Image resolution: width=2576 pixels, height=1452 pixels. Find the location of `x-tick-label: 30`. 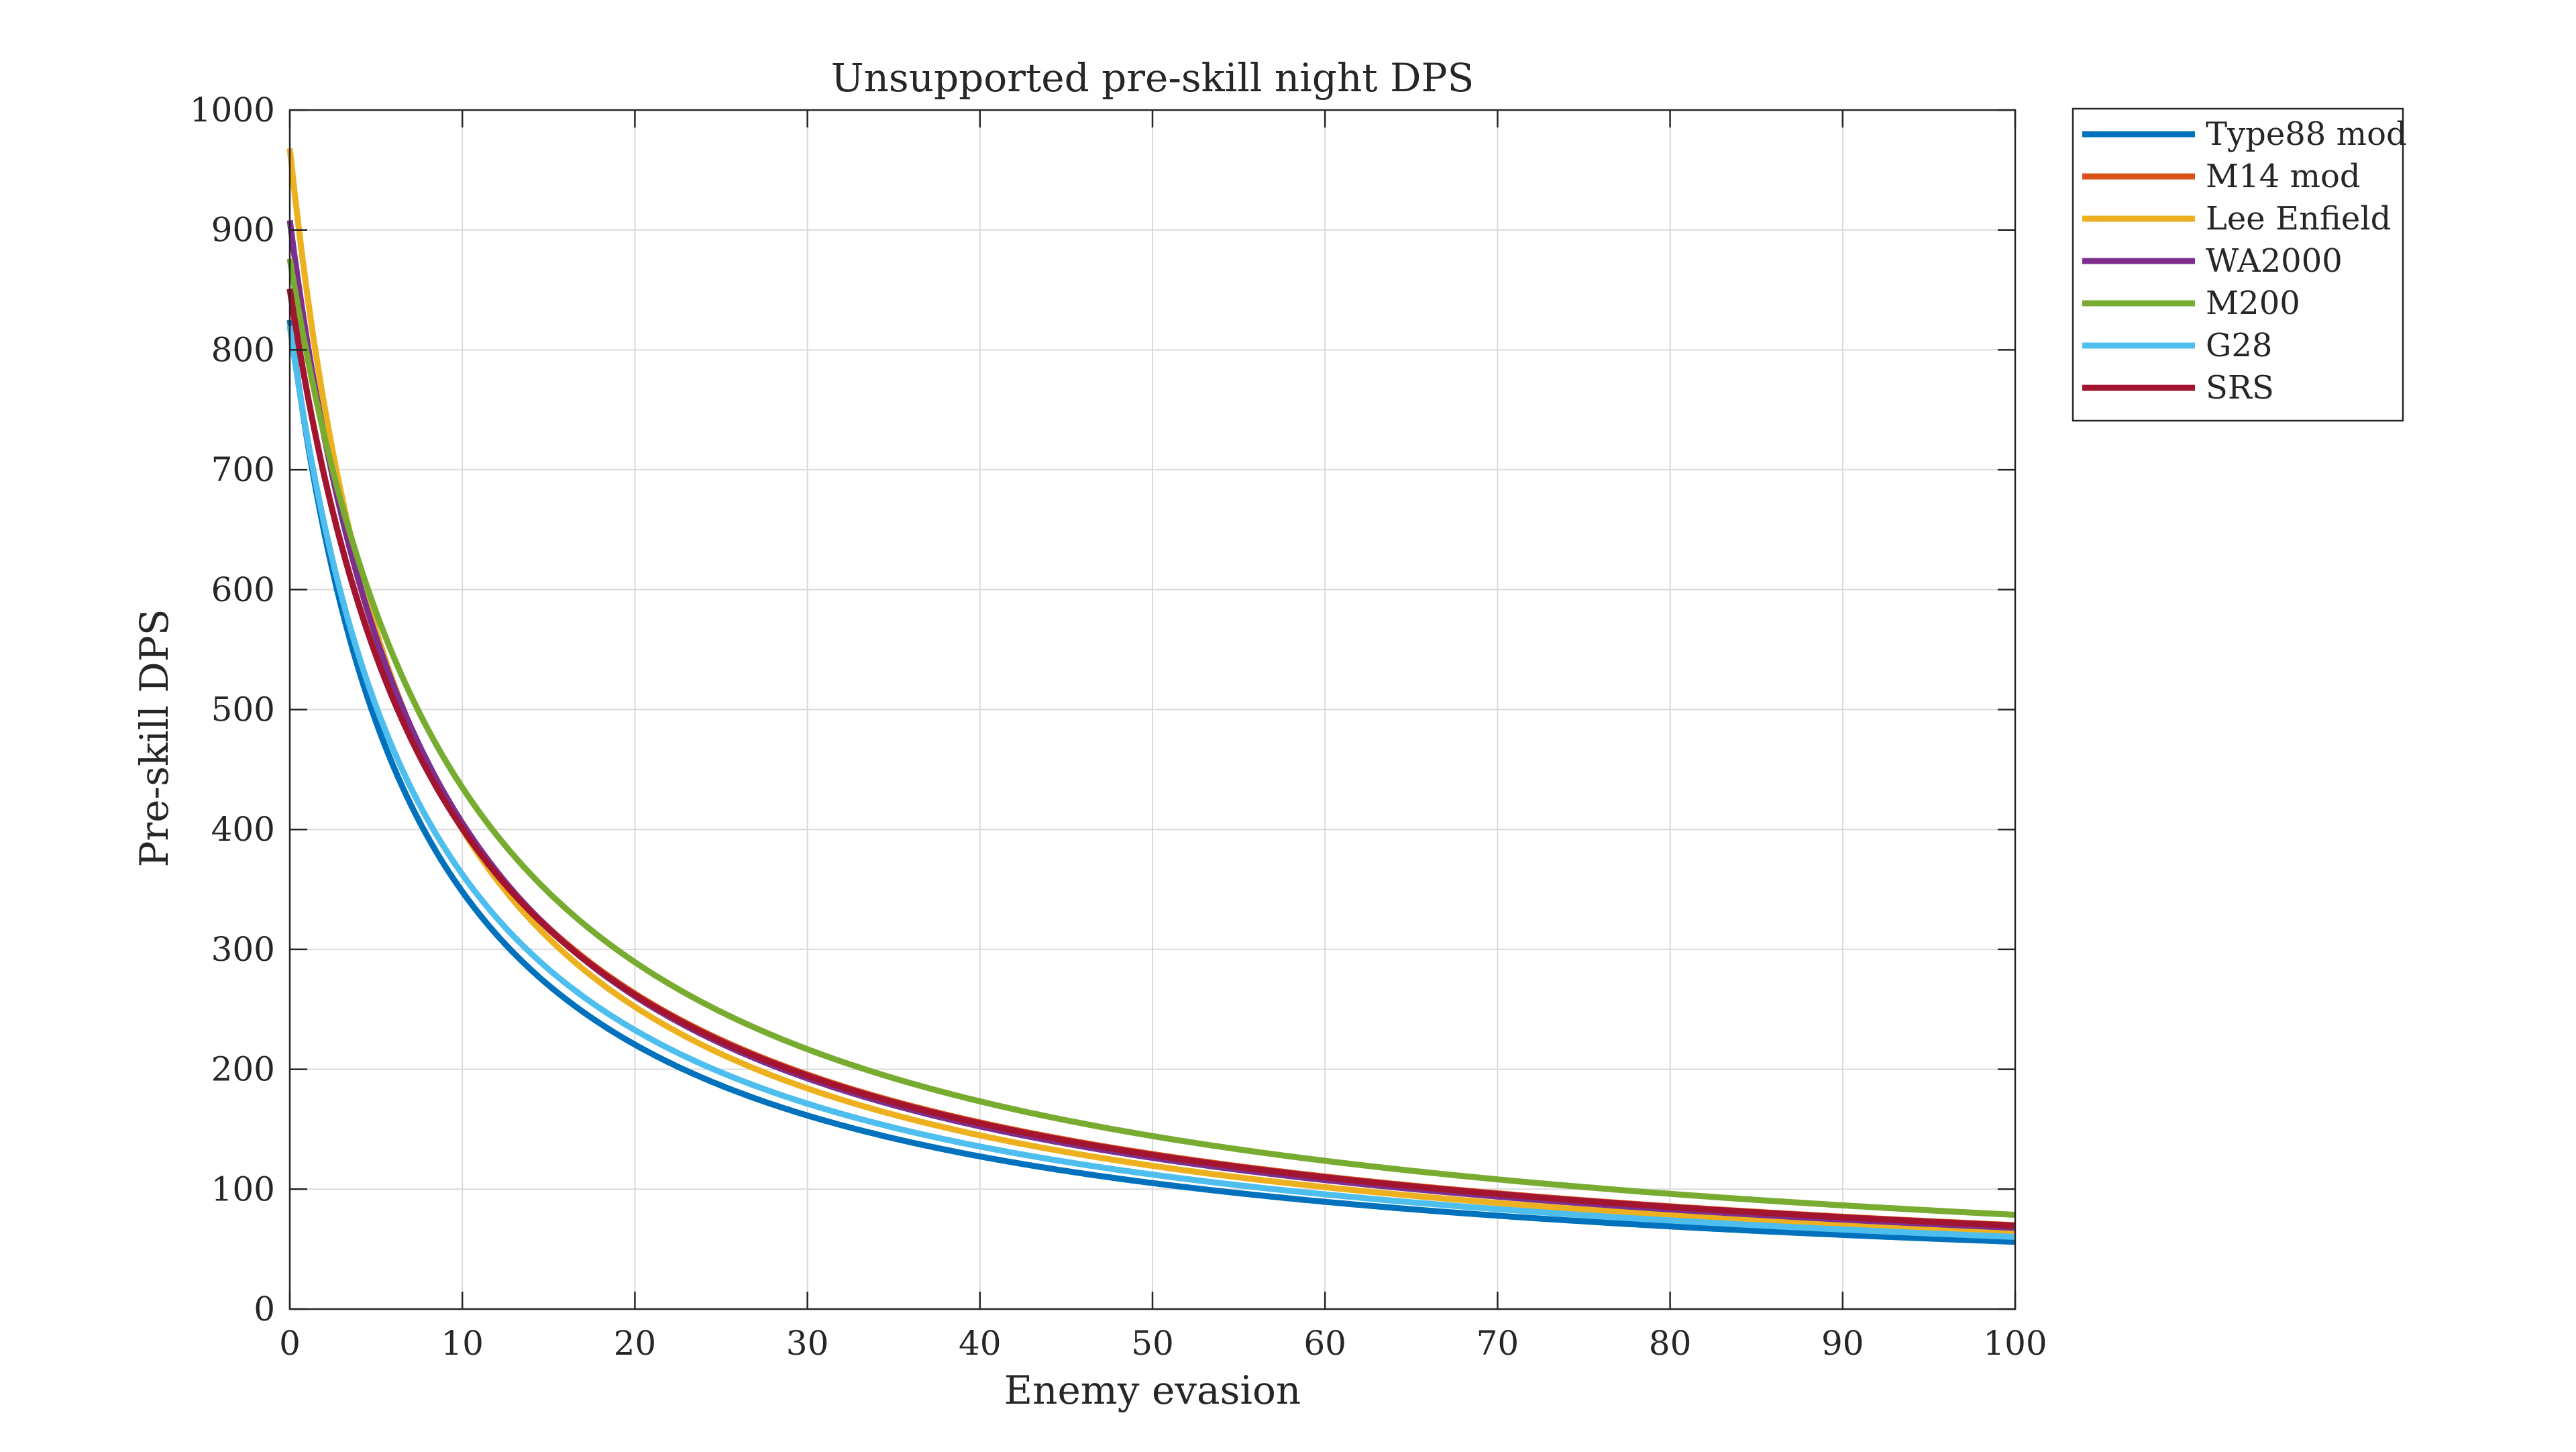

x-tick-label: 30 is located at coordinates (807, 1344).